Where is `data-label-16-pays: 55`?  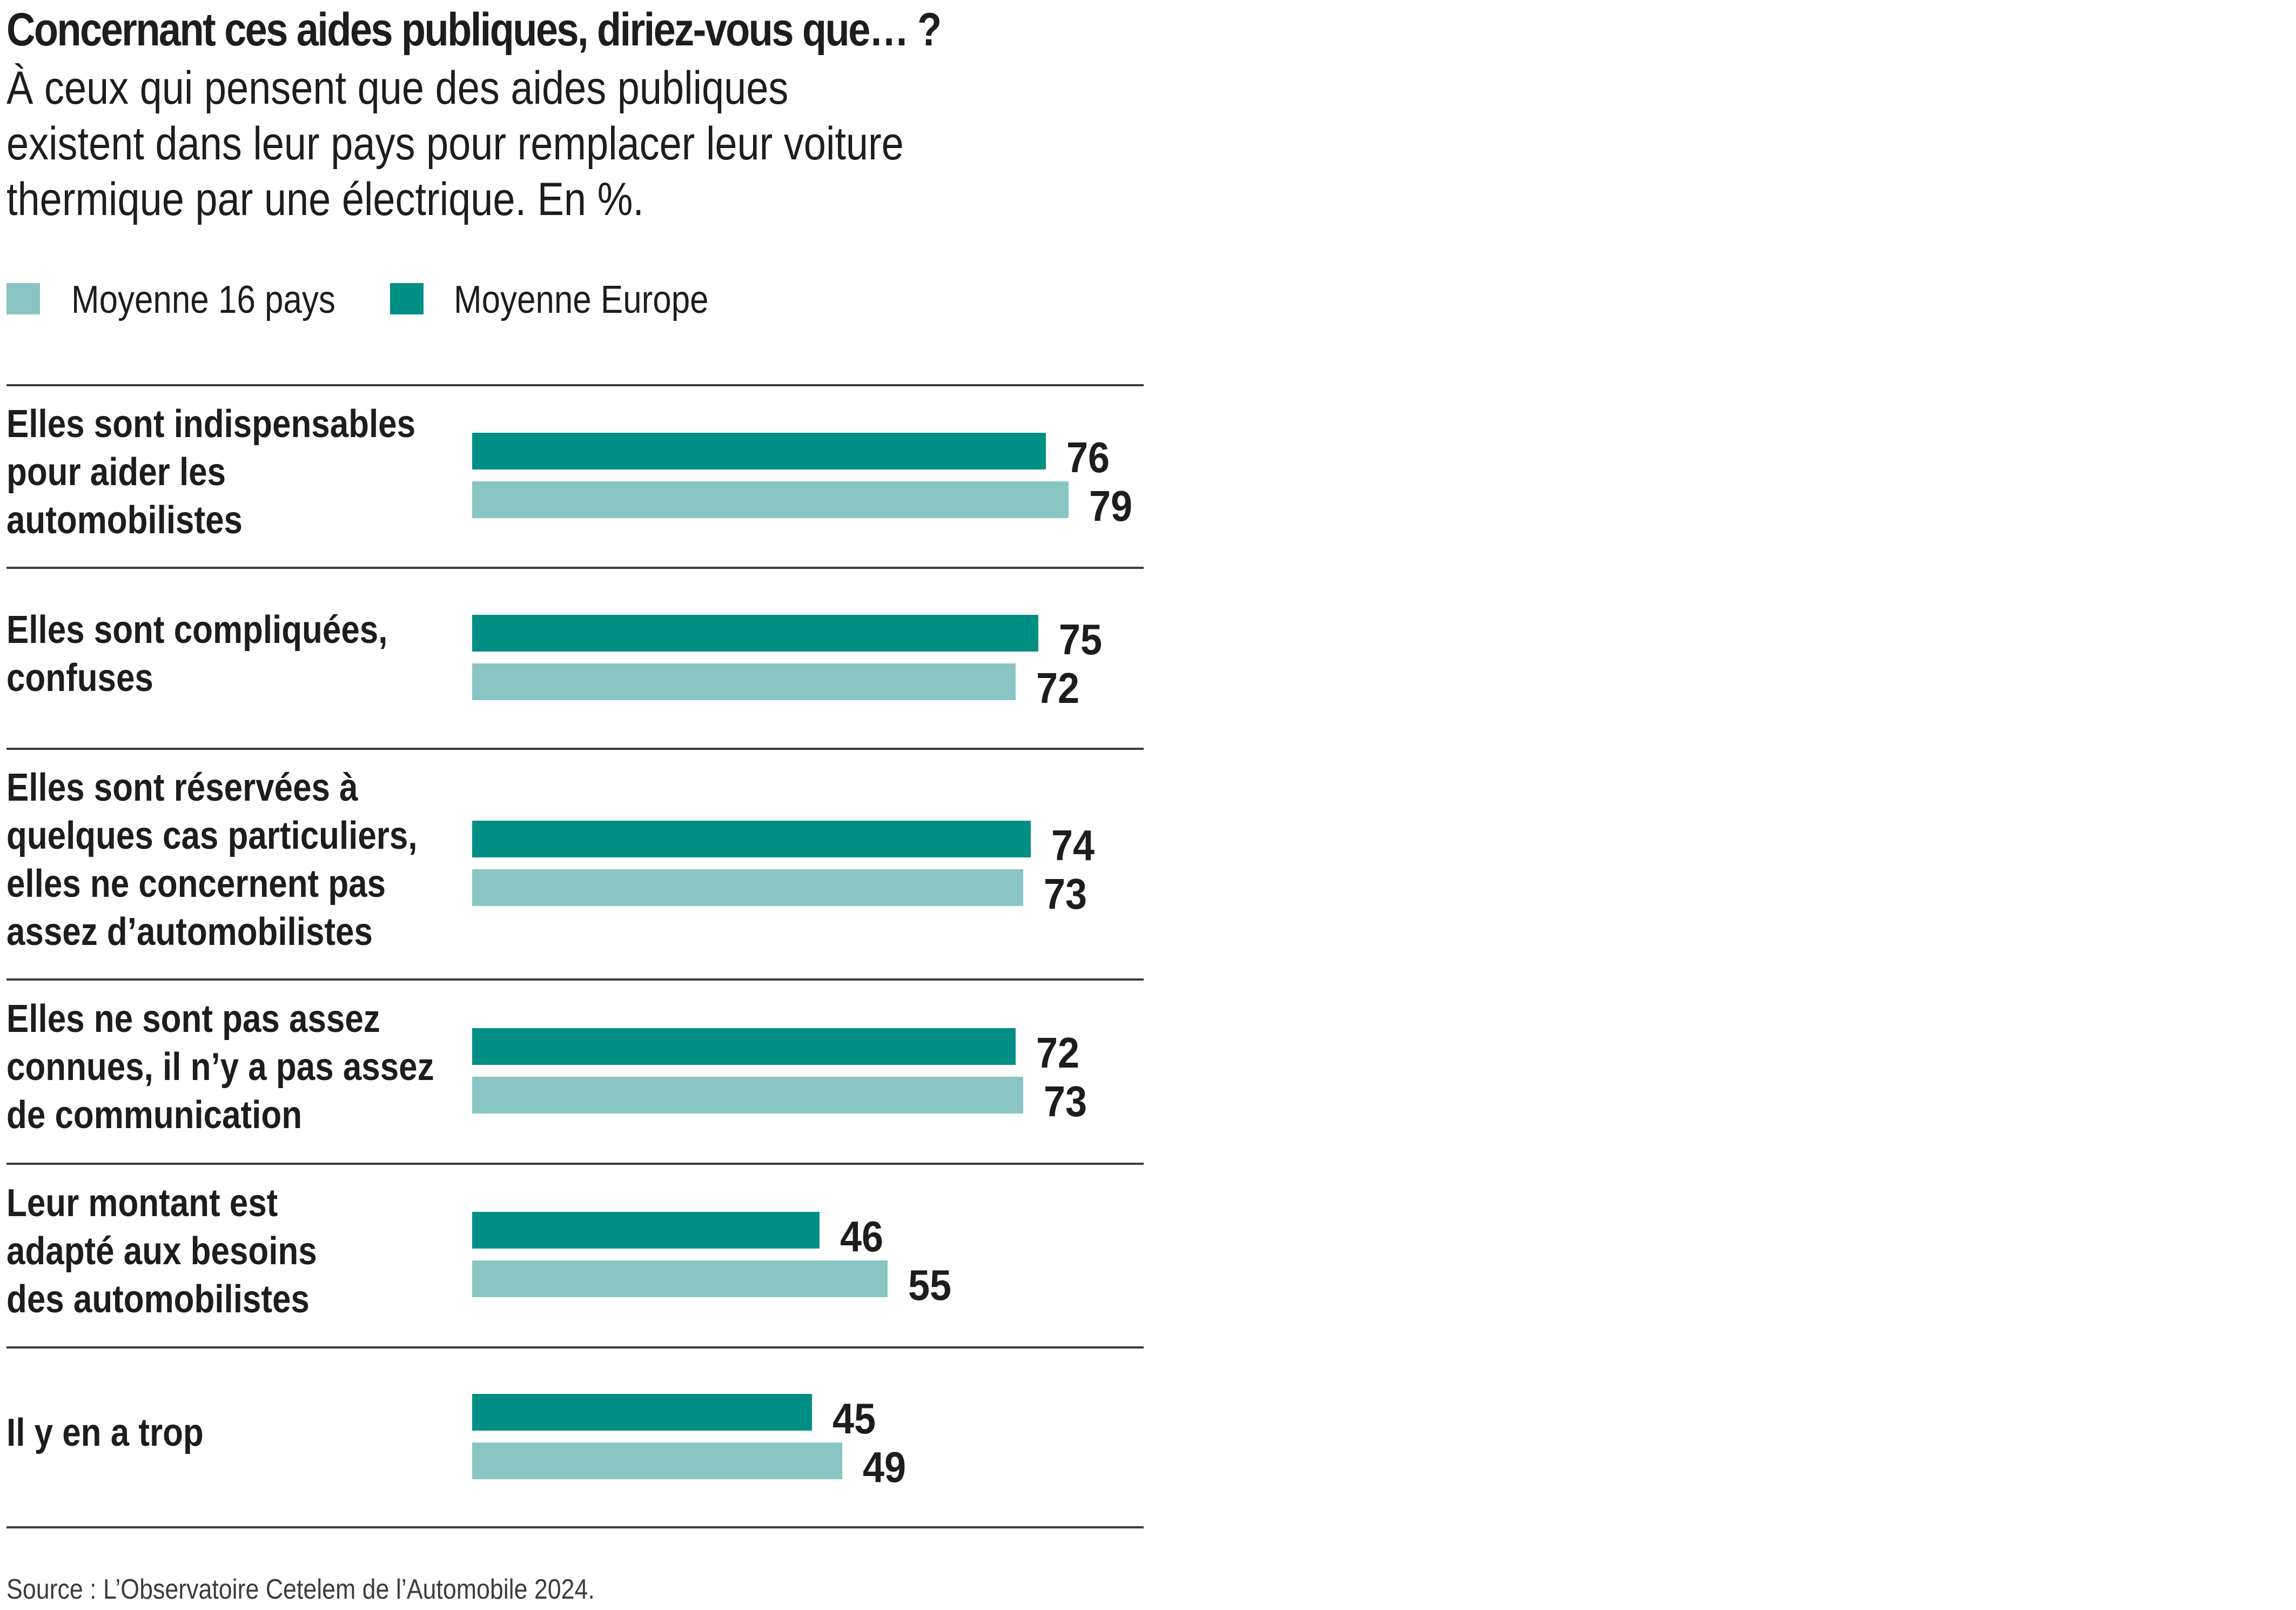 data-label-16-pays: 55 is located at coordinates (929, 1285).